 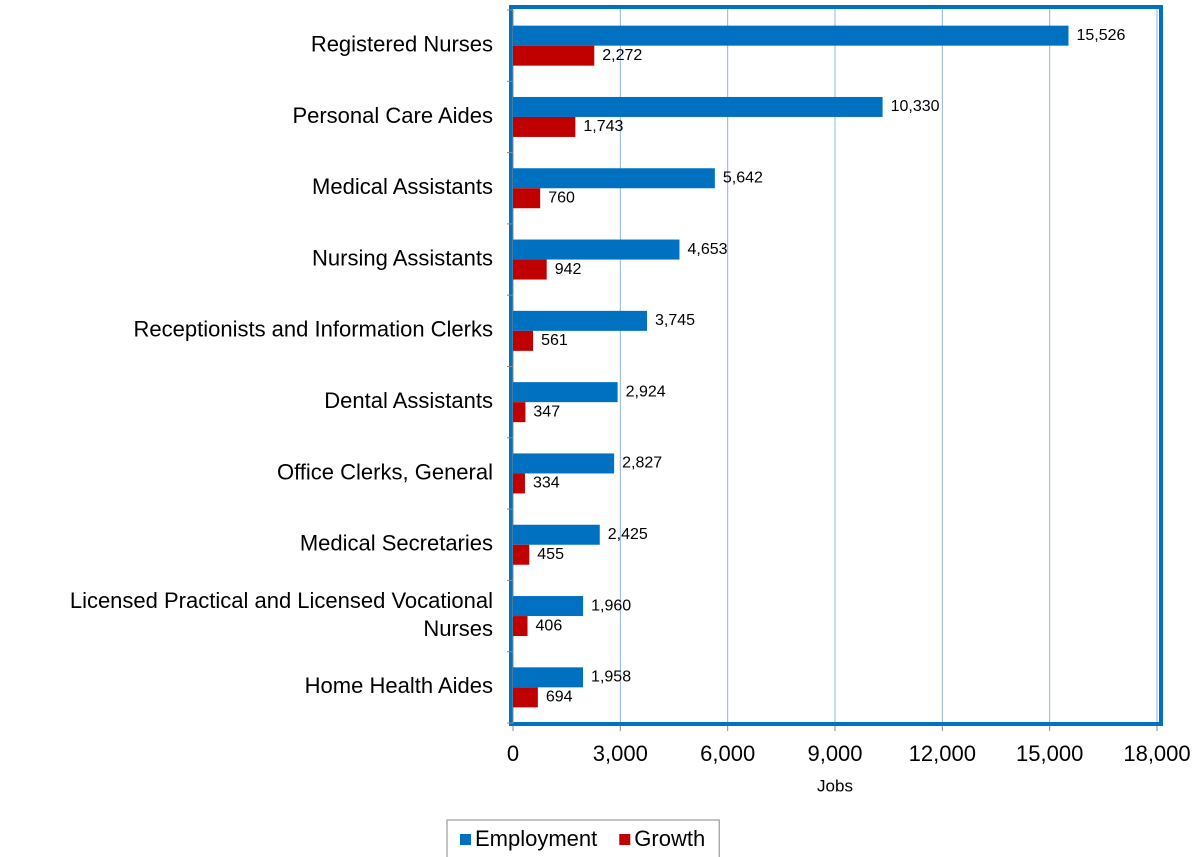 What do you see at coordinates (675, 320) in the screenshot?
I see `value-label: 3,745` at bounding box center [675, 320].